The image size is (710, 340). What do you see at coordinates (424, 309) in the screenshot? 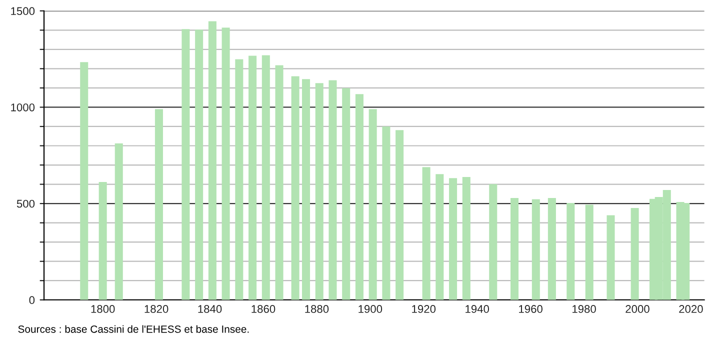
I see `x-tick-label: 1920` at bounding box center [424, 309].